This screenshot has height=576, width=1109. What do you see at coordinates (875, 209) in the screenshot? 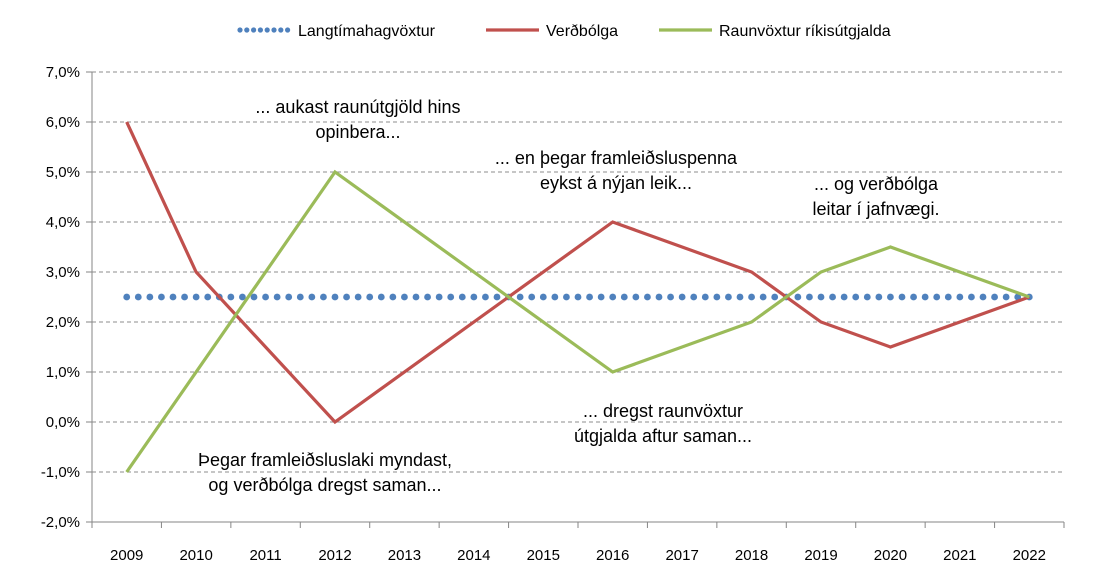
I see `annotation-text: leitar í jafnvægi.` at bounding box center [875, 209].